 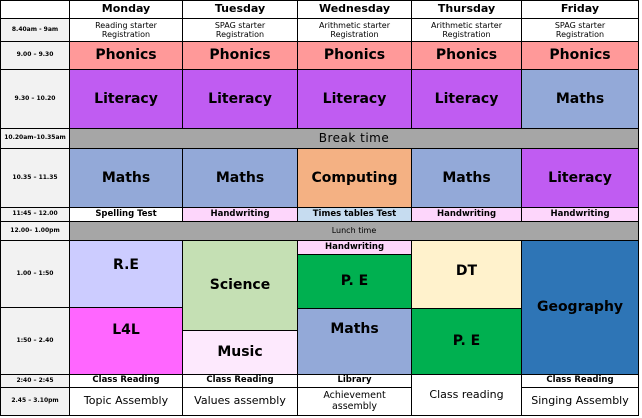 What do you see at coordinates (240, 30) in the screenshot?
I see `starter-tuesday: SPAG starter Registration` at bounding box center [240, 30].